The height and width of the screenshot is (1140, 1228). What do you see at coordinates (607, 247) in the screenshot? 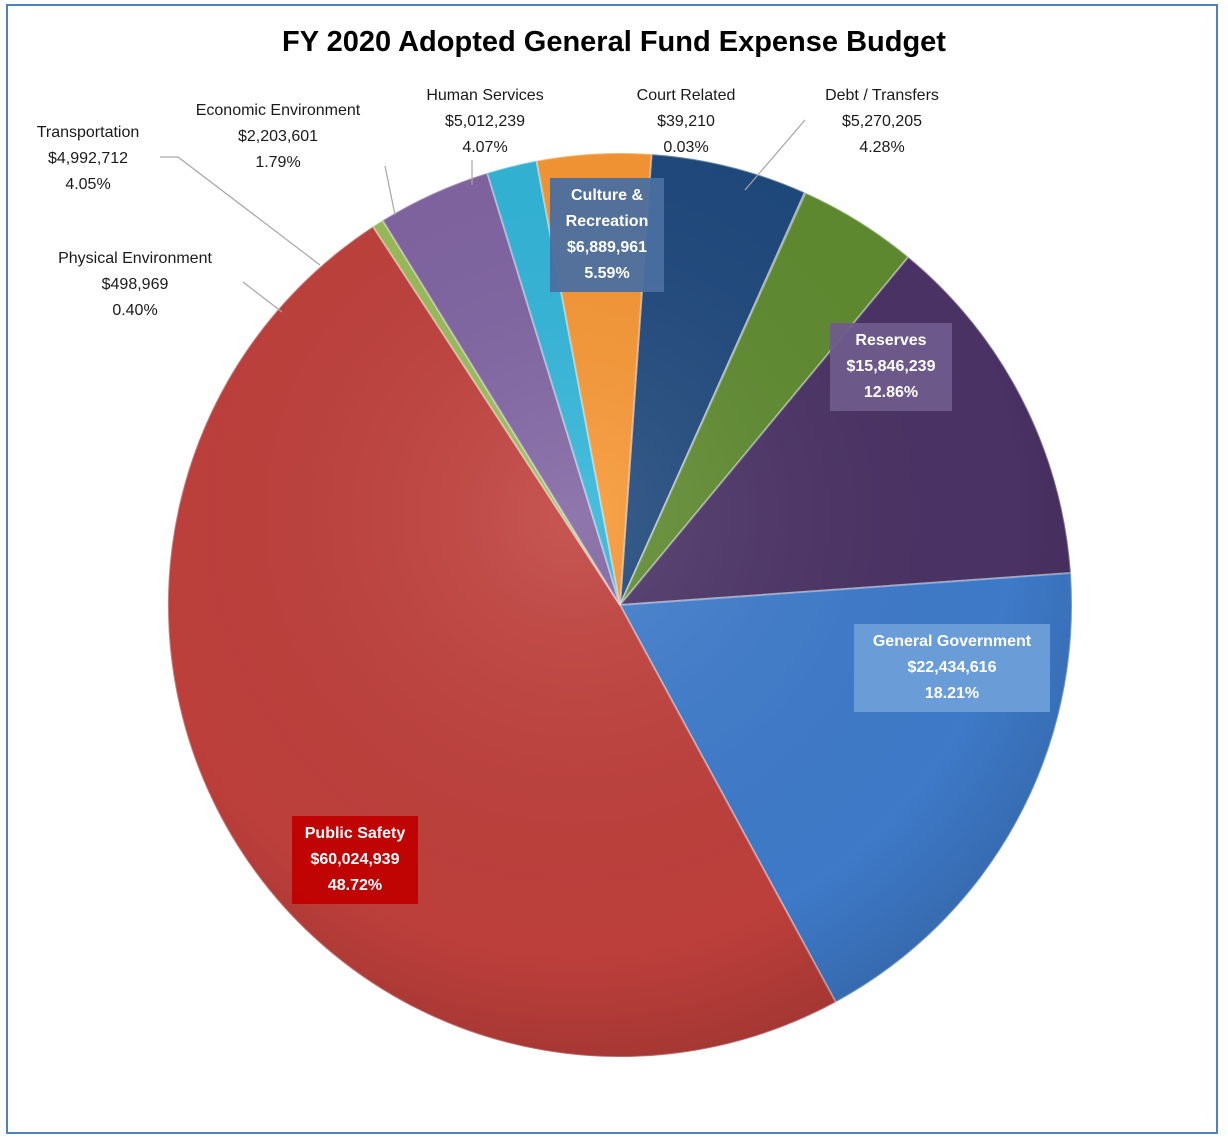
I see `data-label-value-culture-recreation: $6,889,961` at bounding box center [607, 247].